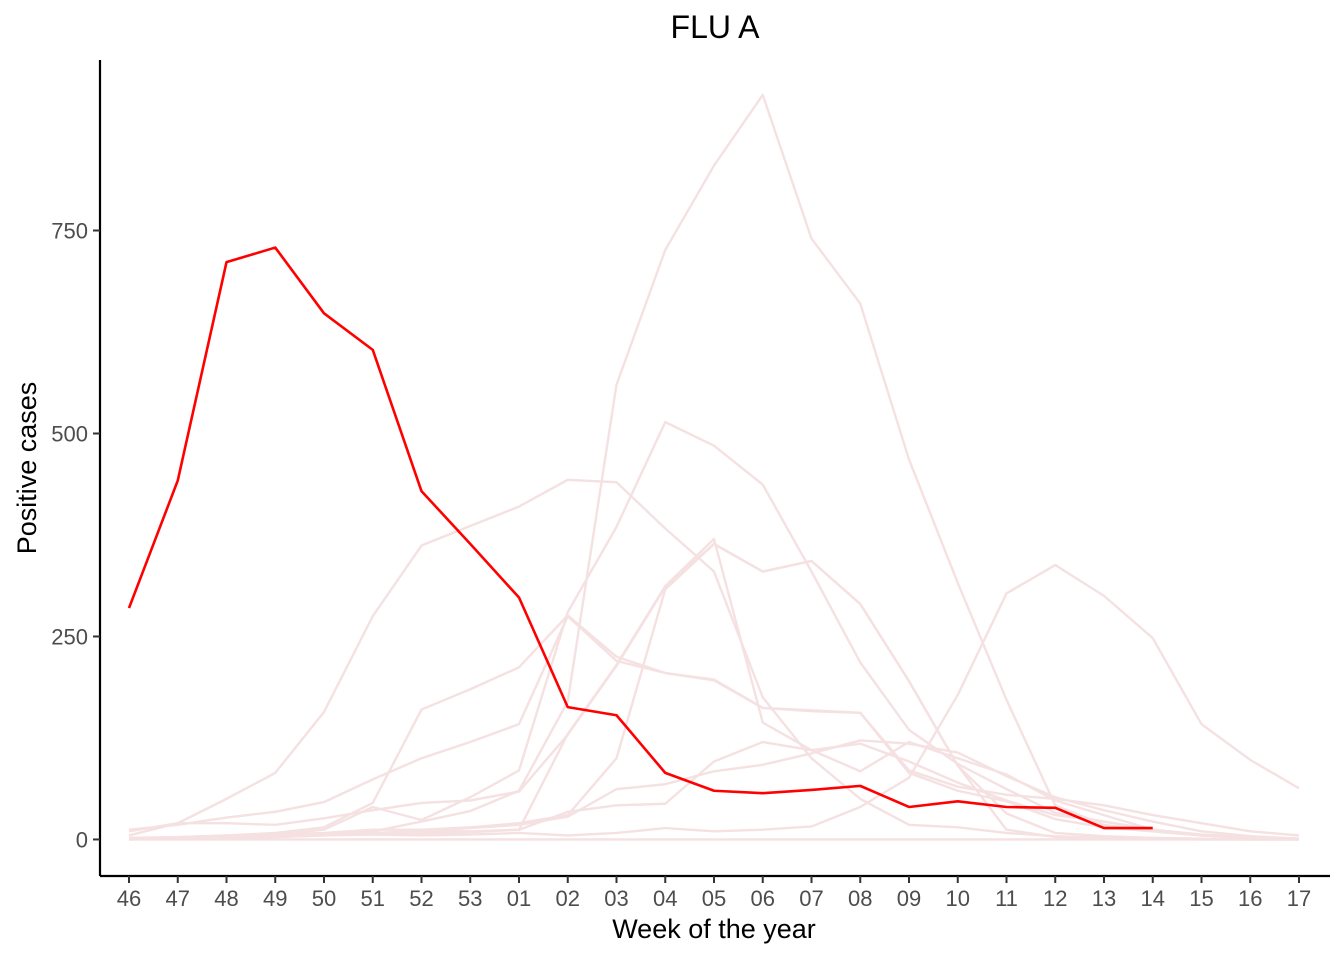 Image resolution: width=1344 pixels, height=960 pixels. I want to click on y-tick-label: 750, so click(69, 231).